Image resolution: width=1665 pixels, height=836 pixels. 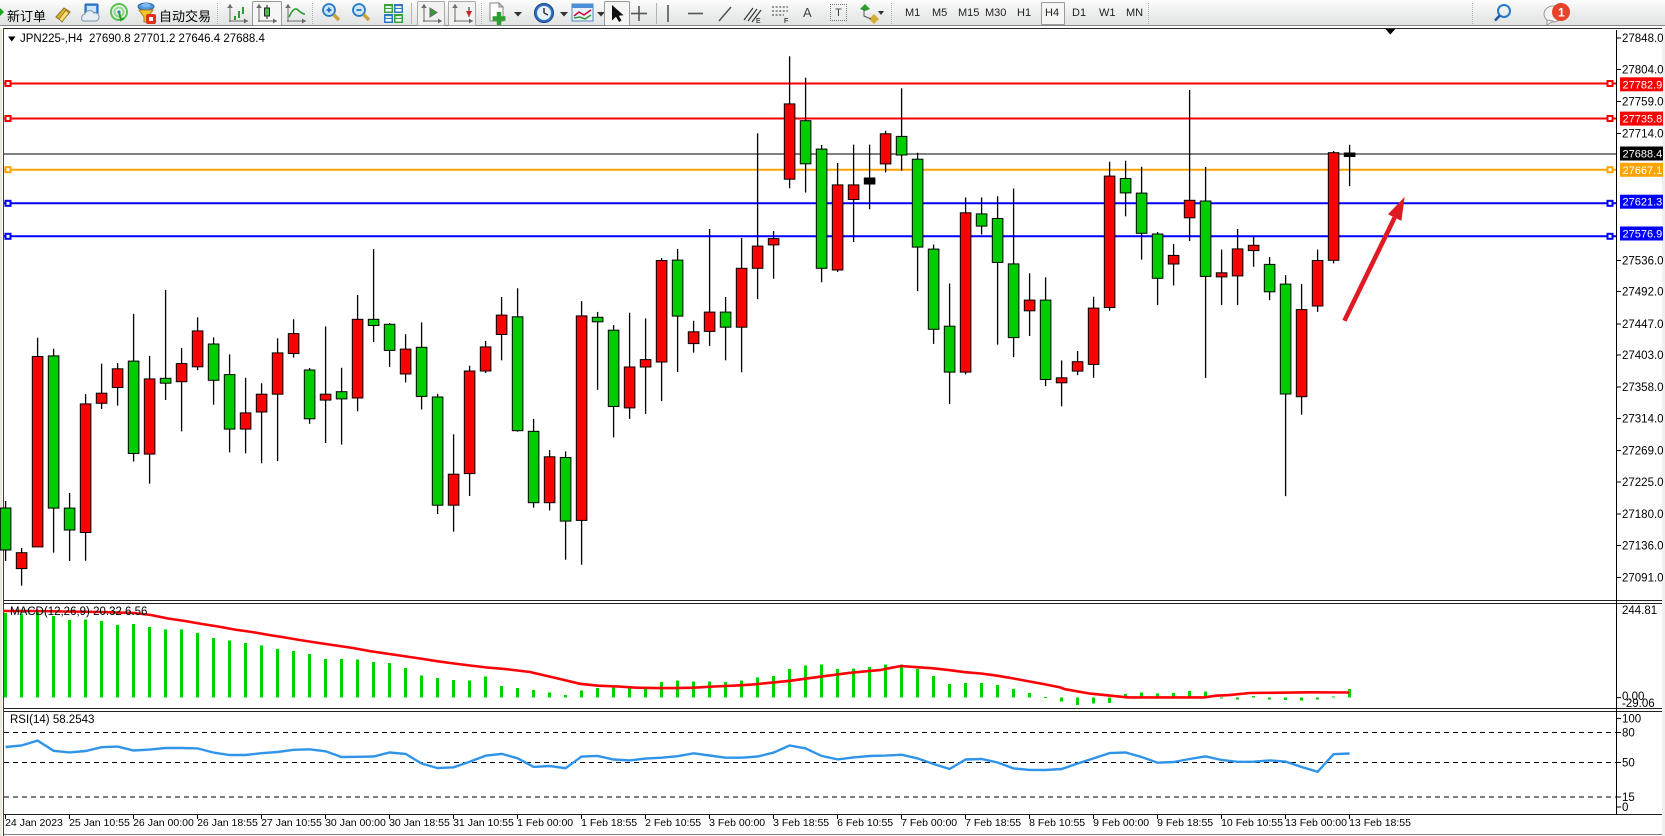 What do you see at coordinates (291, 823) in the screenshot?
I see `svg-text: 27 Jan 10:55` at bounding box center [291, 823].